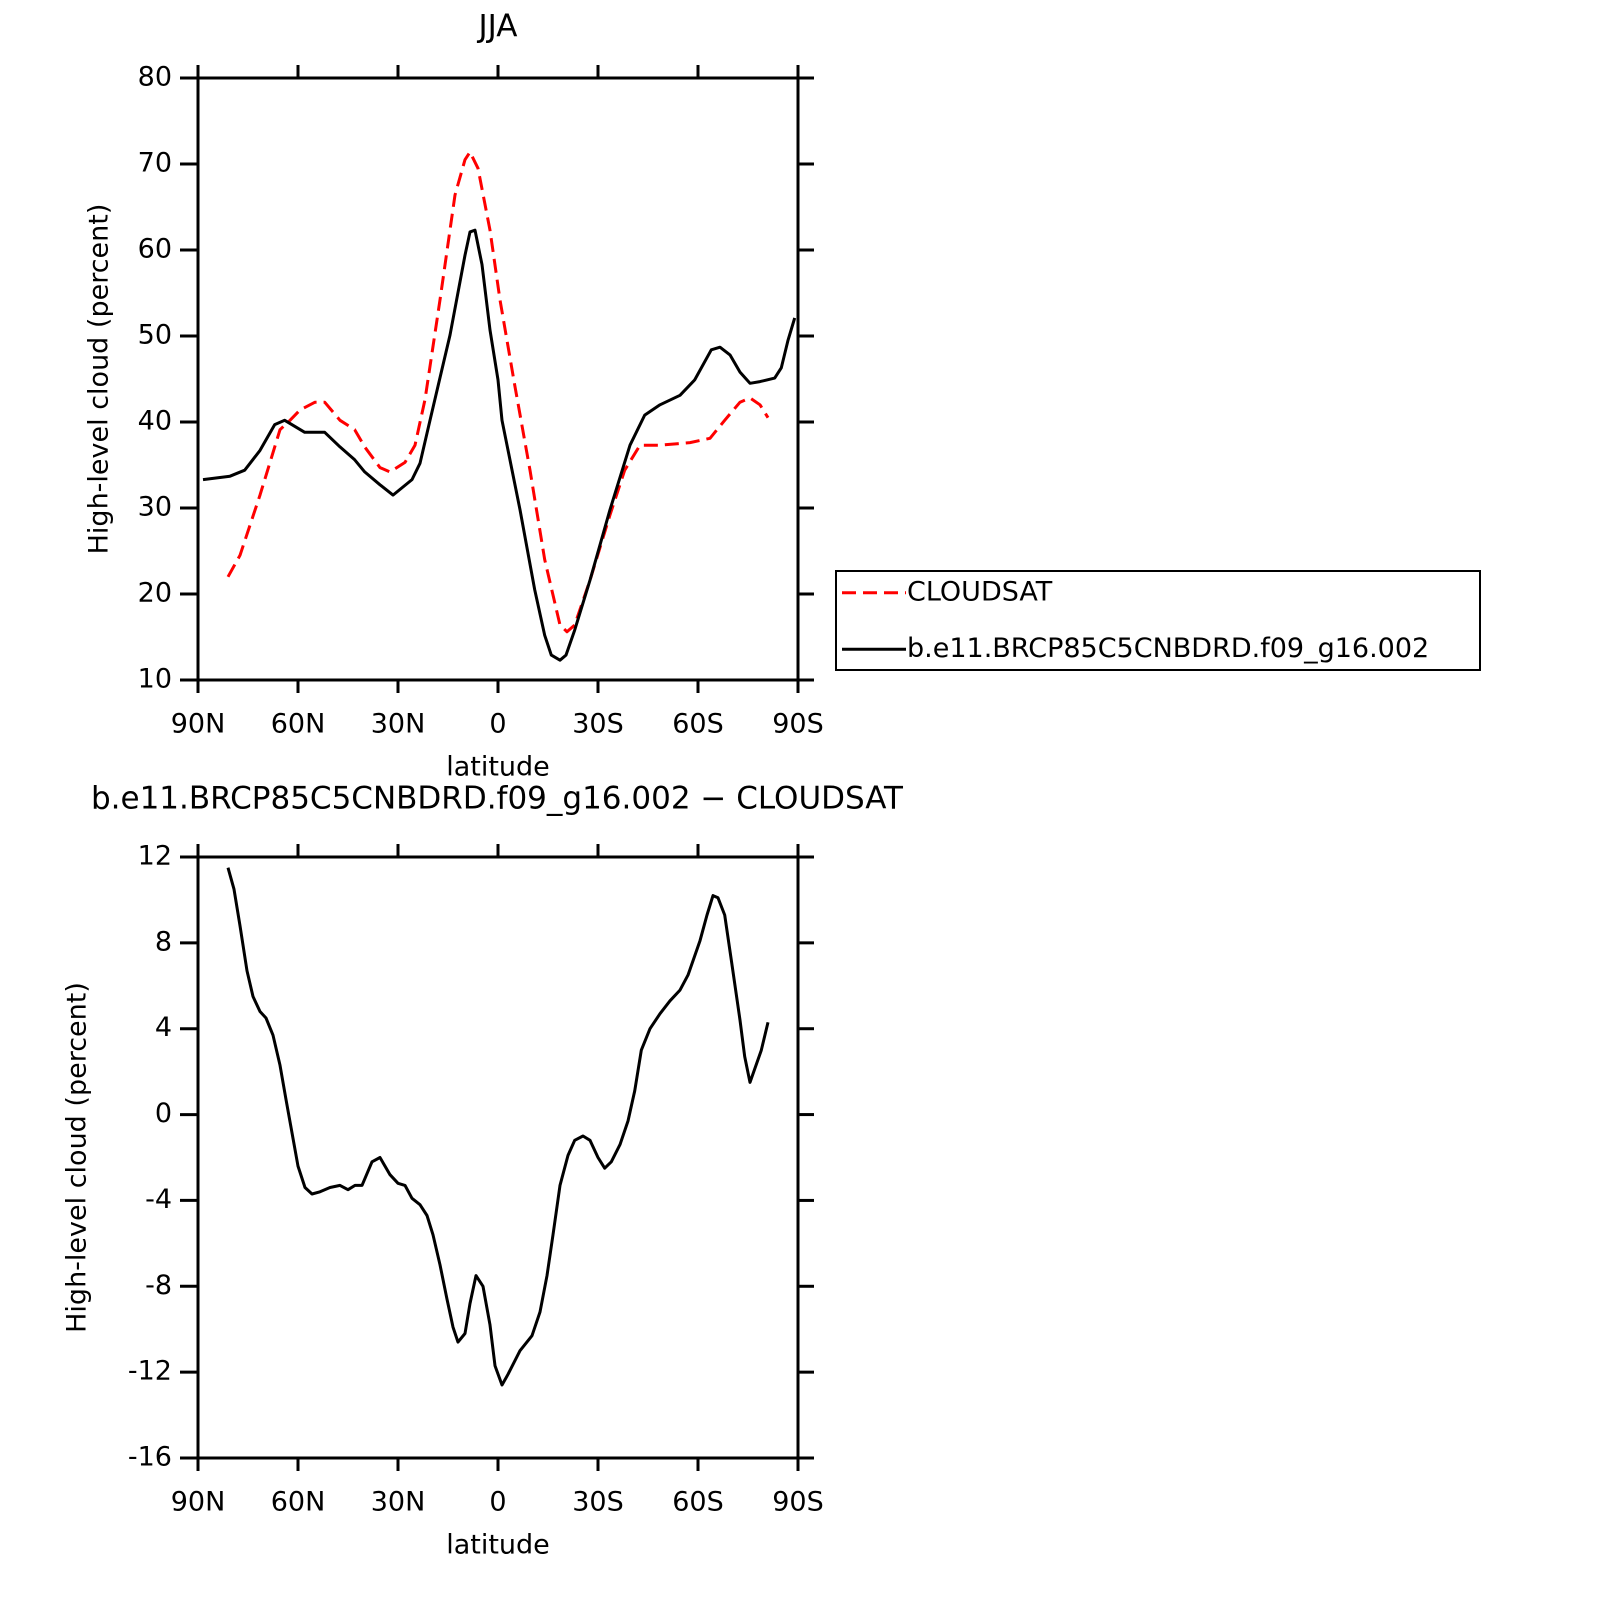 The width and height of the screenshot is (1600, 1603). Describe the element at coordinates (1158, 620) in the screenshot. I see `legend-box` at that location.